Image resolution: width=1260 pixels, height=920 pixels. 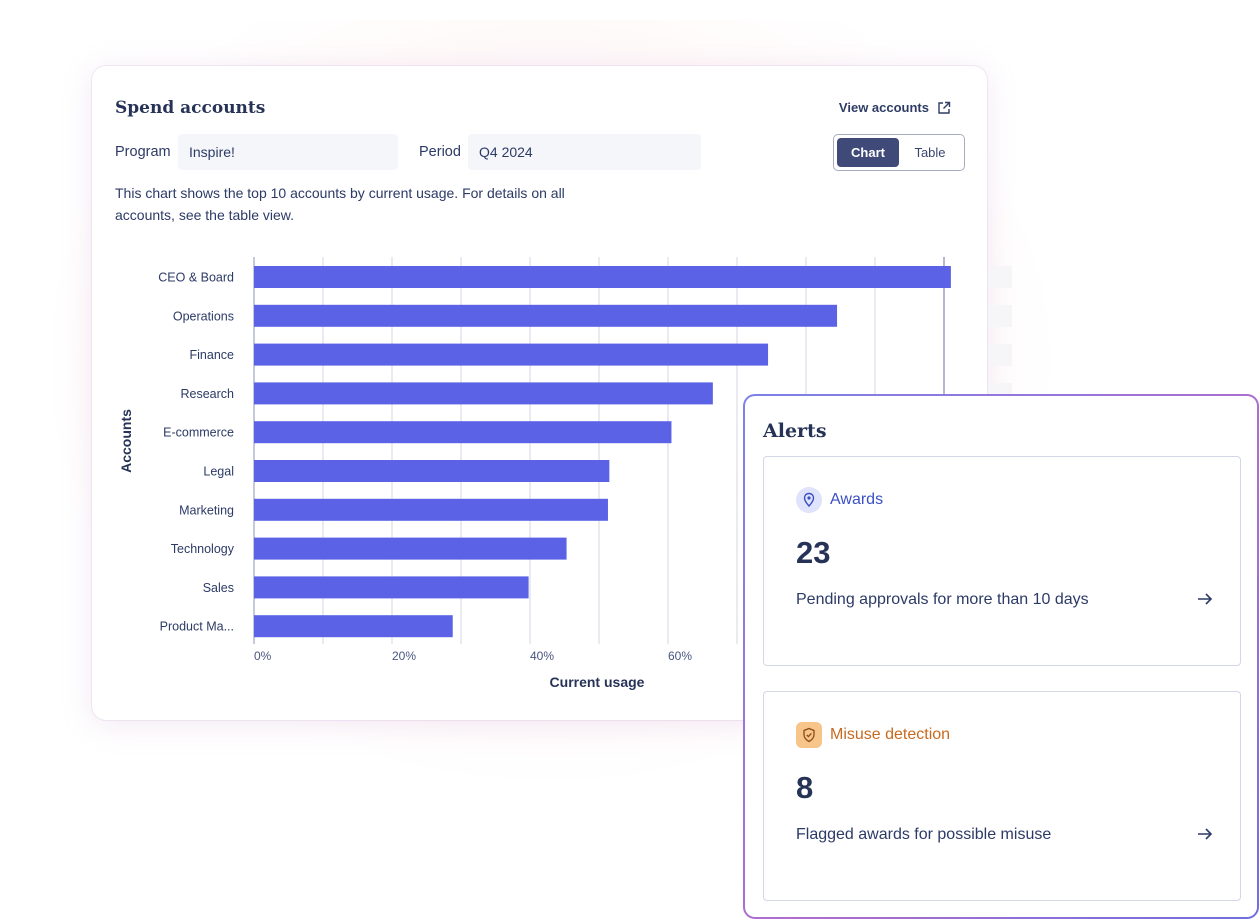 I want to click on table-toggle-button: Table, so click(x=930, y=152).